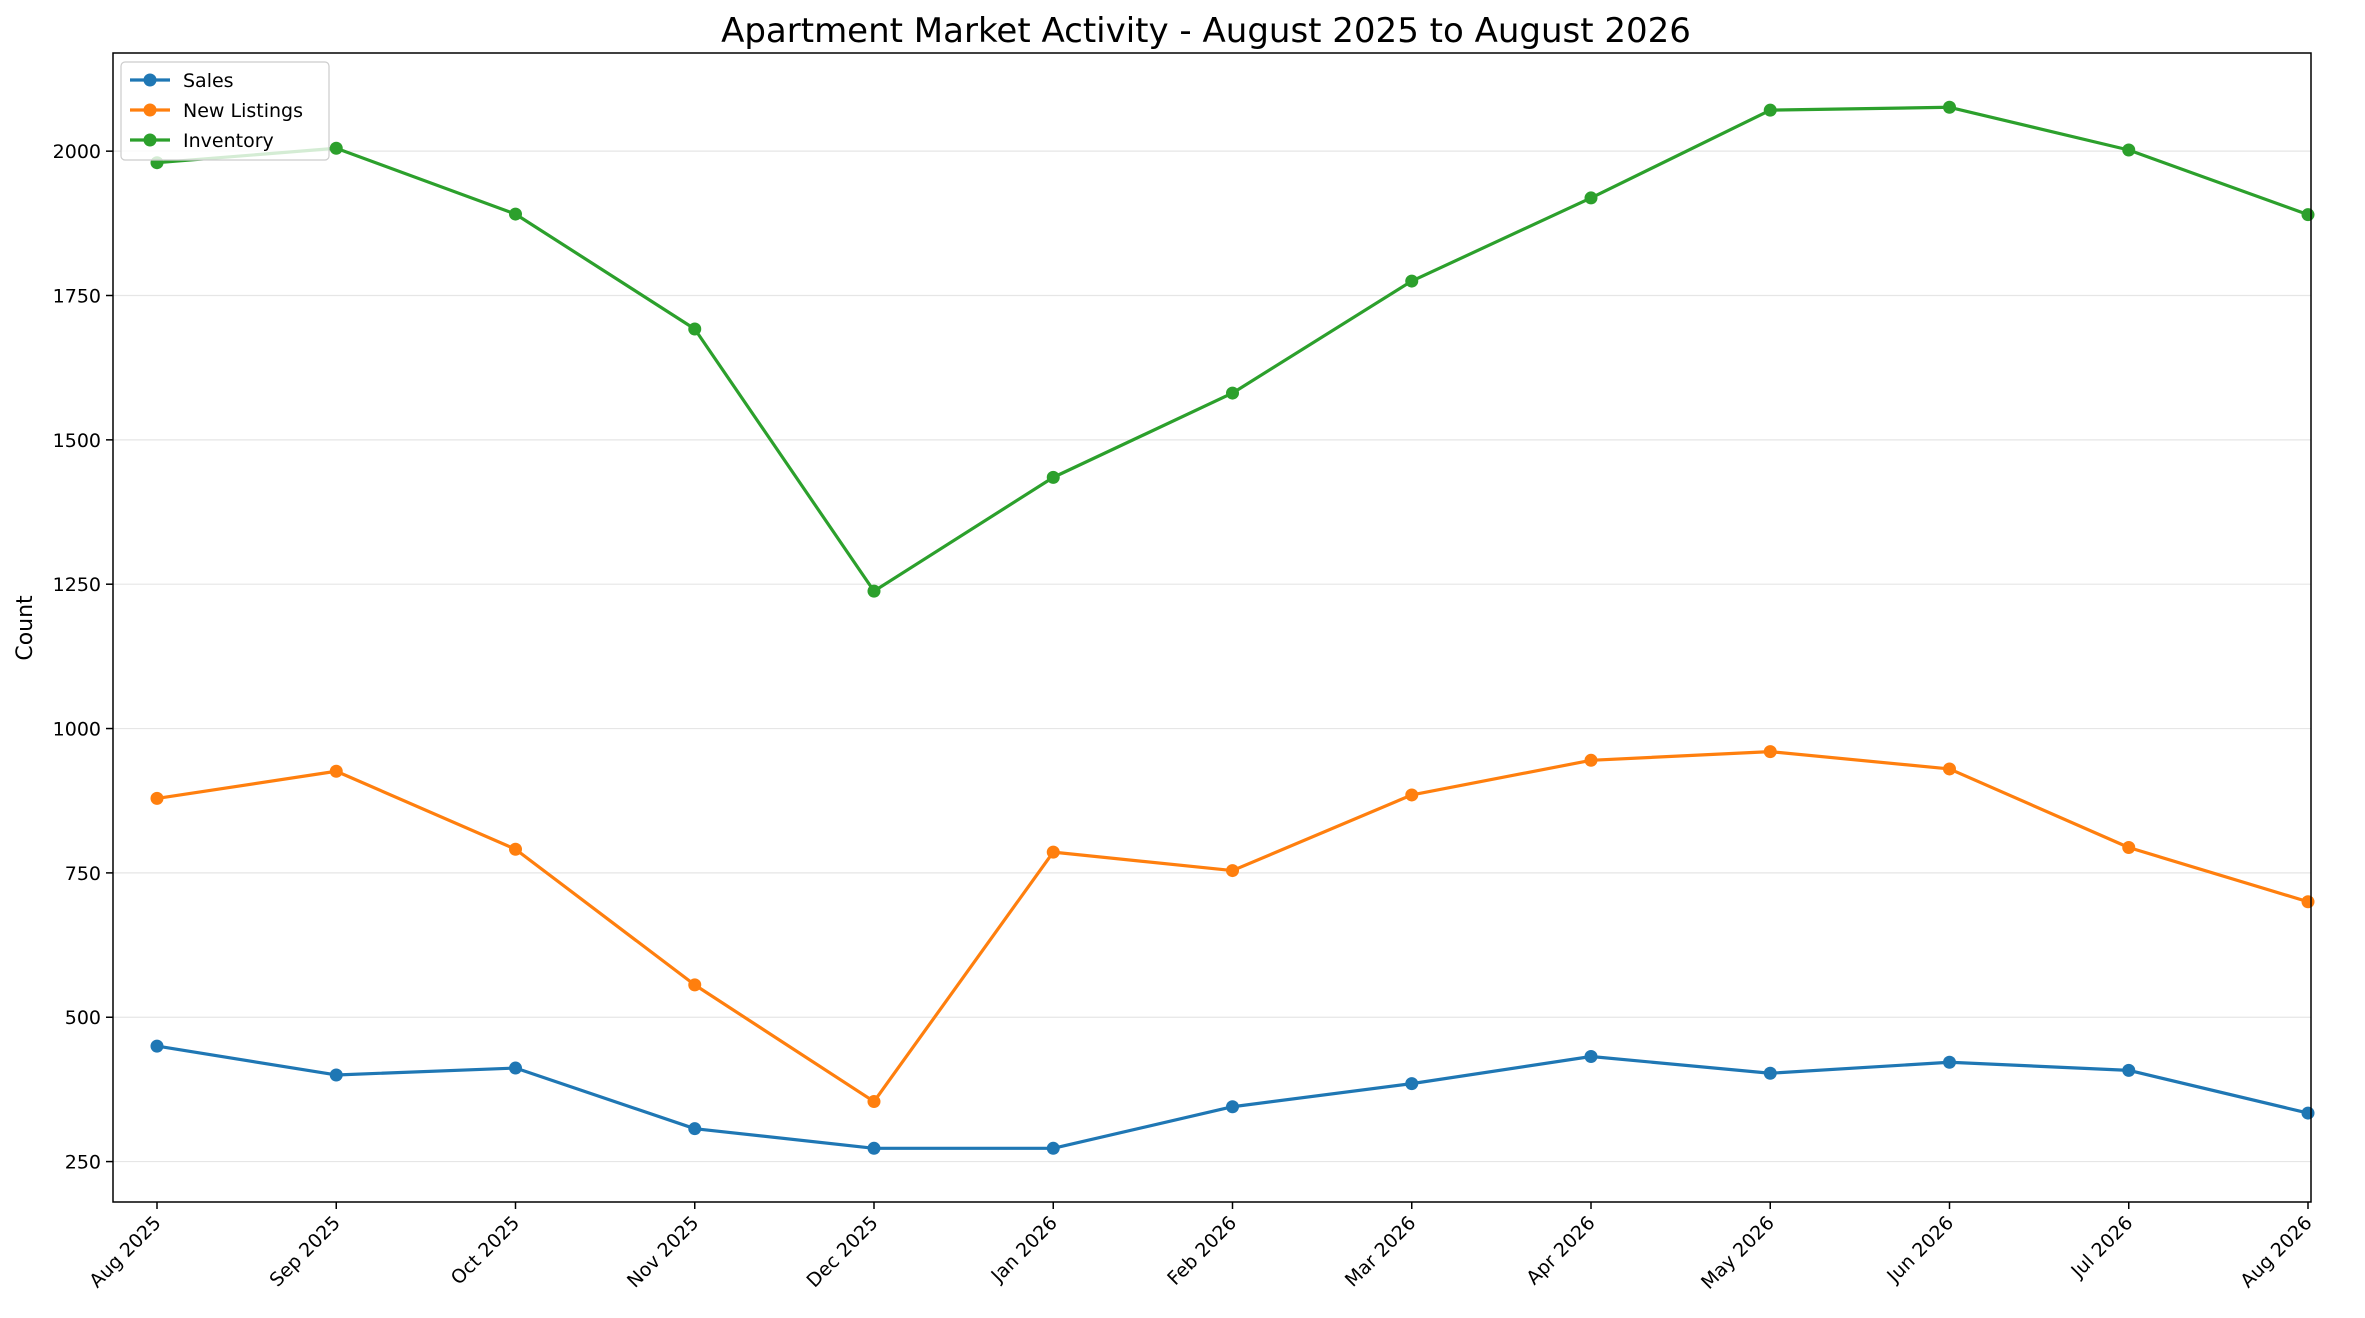 This screenshot has width=2365, height=1318. I want to click on y-tick-label-750: 750, so click(83, 874).